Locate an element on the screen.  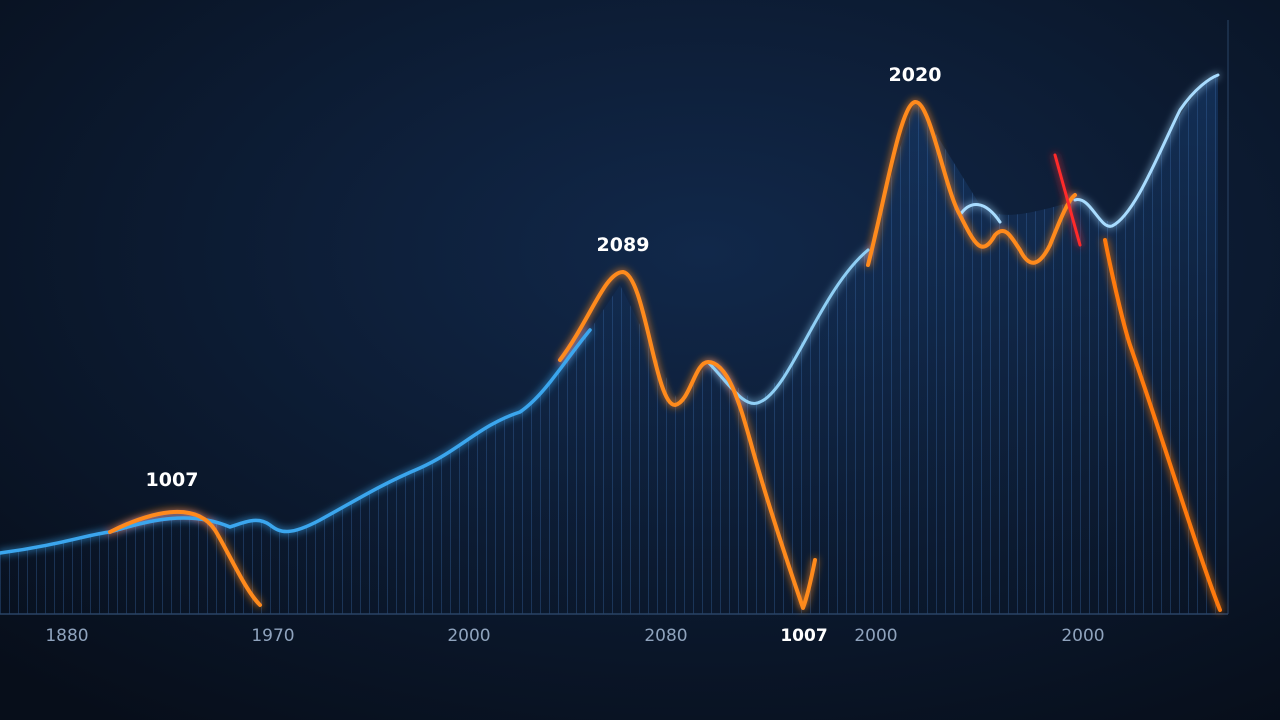
x-tick-label: 1970 is located at coordinates (272, 636).